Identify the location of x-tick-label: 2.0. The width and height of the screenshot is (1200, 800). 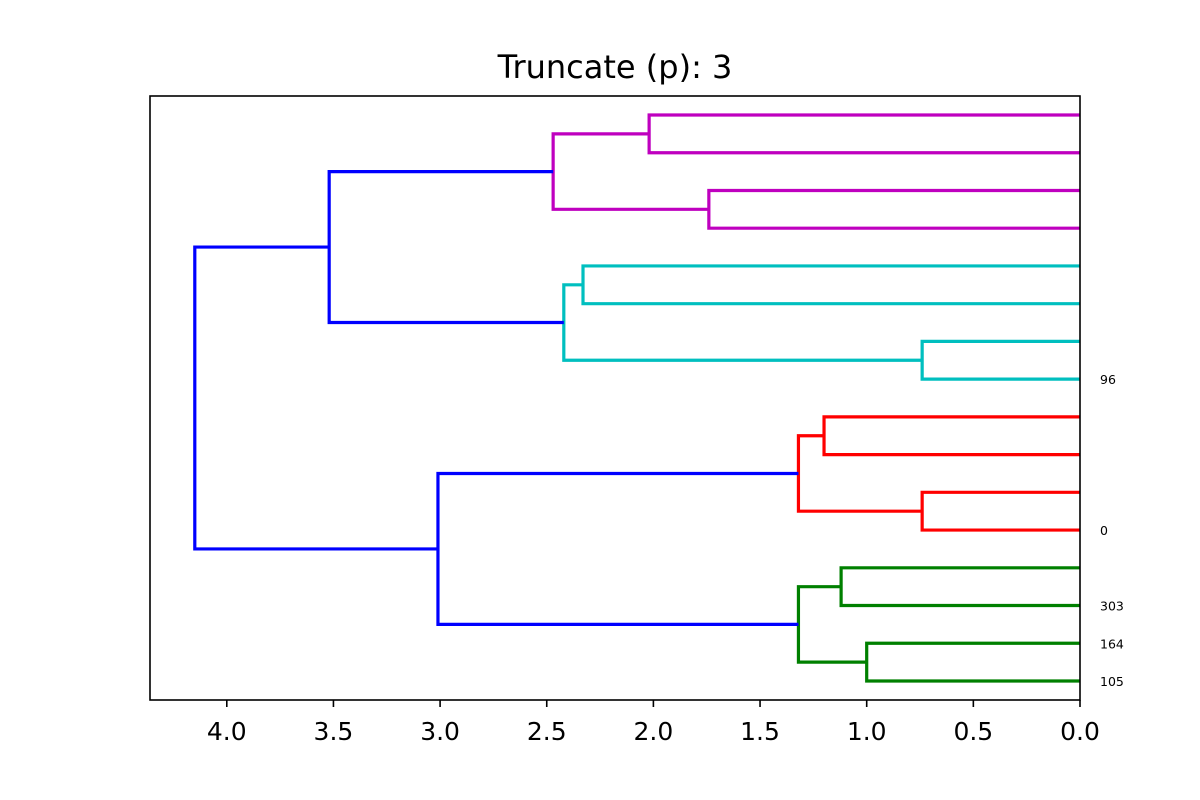
(654, 731).